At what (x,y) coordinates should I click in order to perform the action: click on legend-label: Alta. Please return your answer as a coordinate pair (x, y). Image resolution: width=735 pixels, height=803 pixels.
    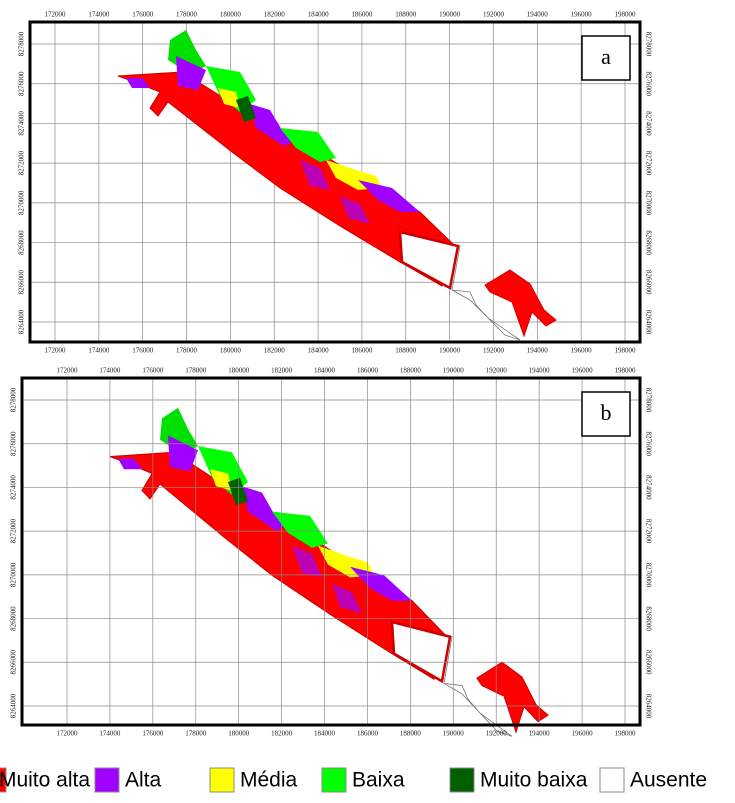
    Looking at the image, I should click on (143, 780).